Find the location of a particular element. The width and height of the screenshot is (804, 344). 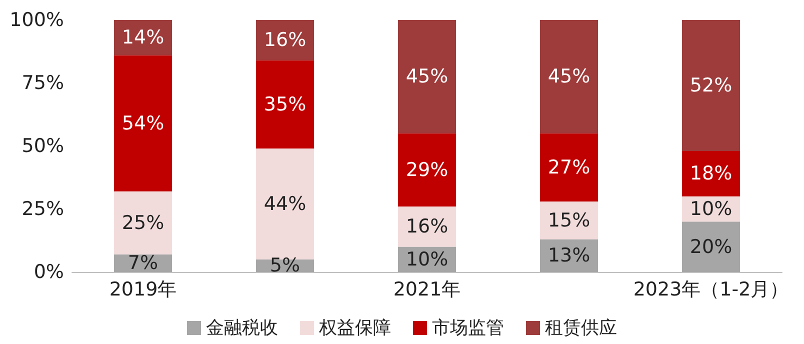

x-tick-label: 2021年 is located at coordinates (427, 289).